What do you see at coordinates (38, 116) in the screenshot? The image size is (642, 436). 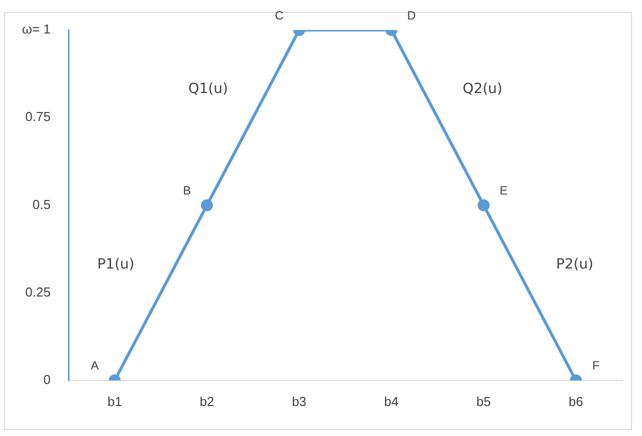 I see `y-tick-label: 0.75` at bounding box center [38, 116].